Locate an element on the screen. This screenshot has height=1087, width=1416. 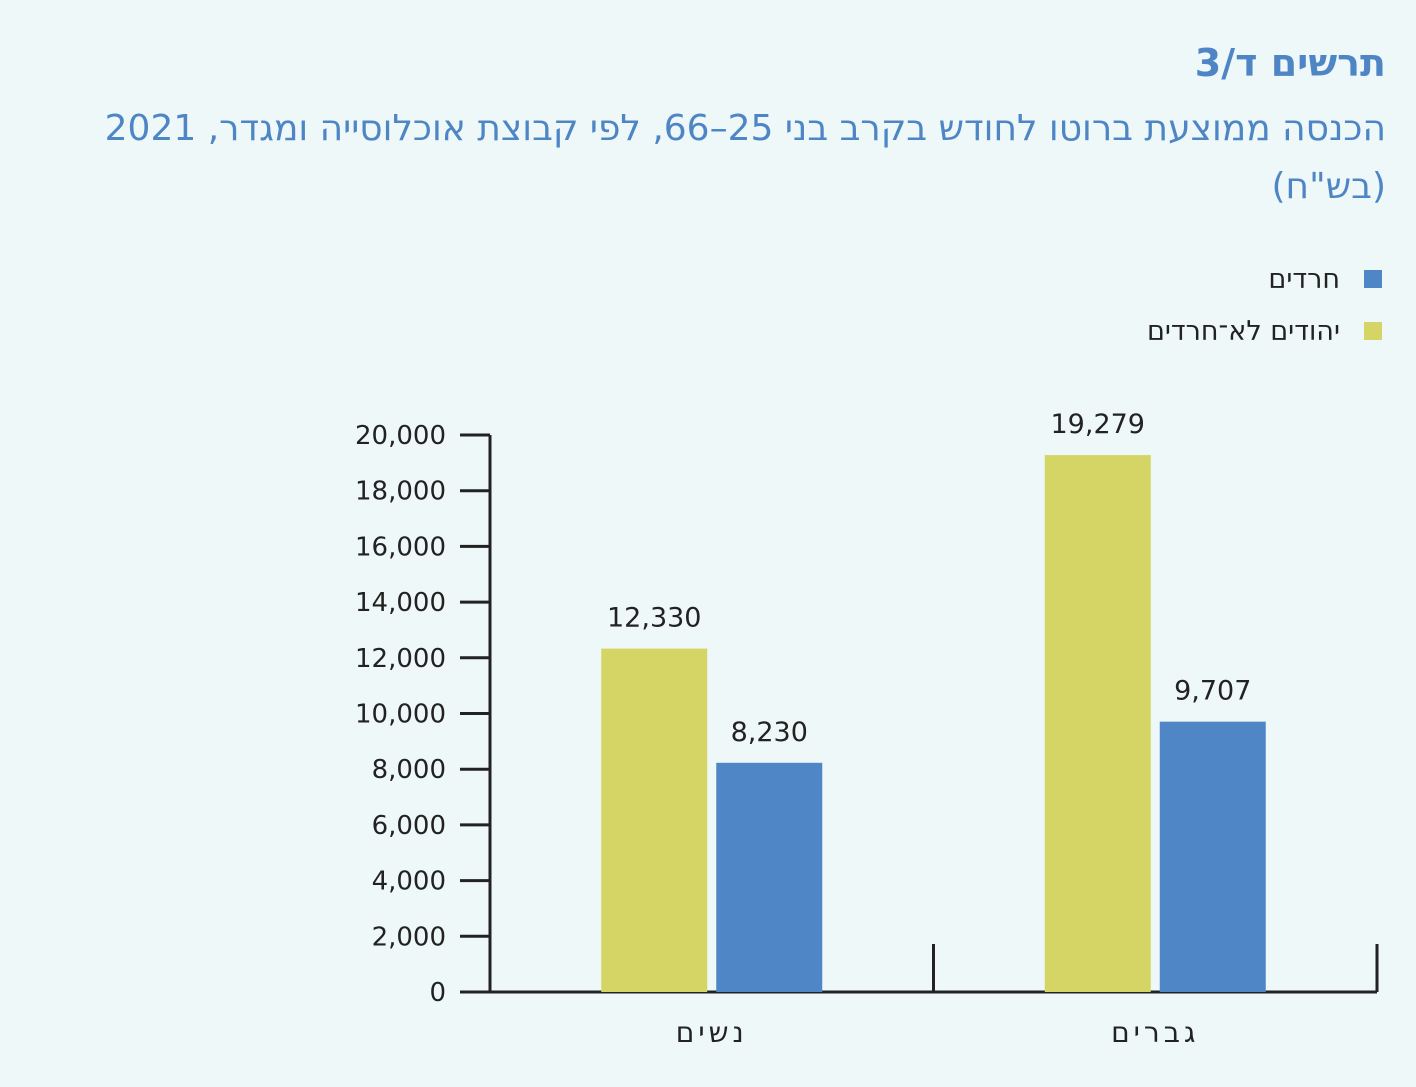
y-tick-label: 12,000 is located at coordinates (400, 659).